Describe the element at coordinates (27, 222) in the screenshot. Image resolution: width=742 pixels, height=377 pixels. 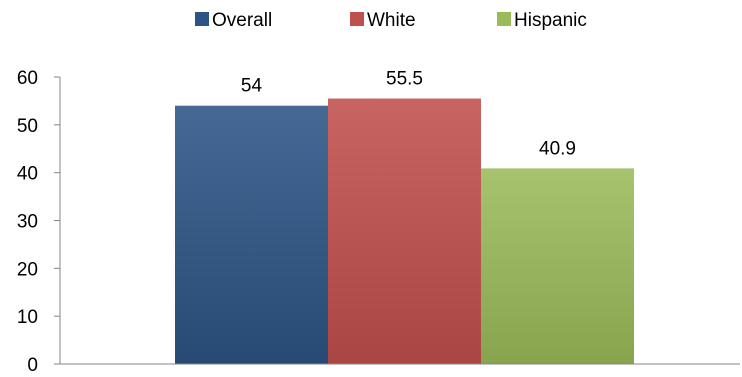
I see `y-tick-label: 30` at that location.